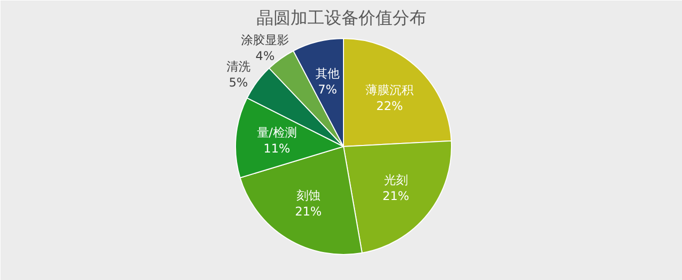 The height and width of the screenshot is (280, 682). Describe the element at coordinates (328, 89) in the screenshot. I see `data-label: 7%` at that location.